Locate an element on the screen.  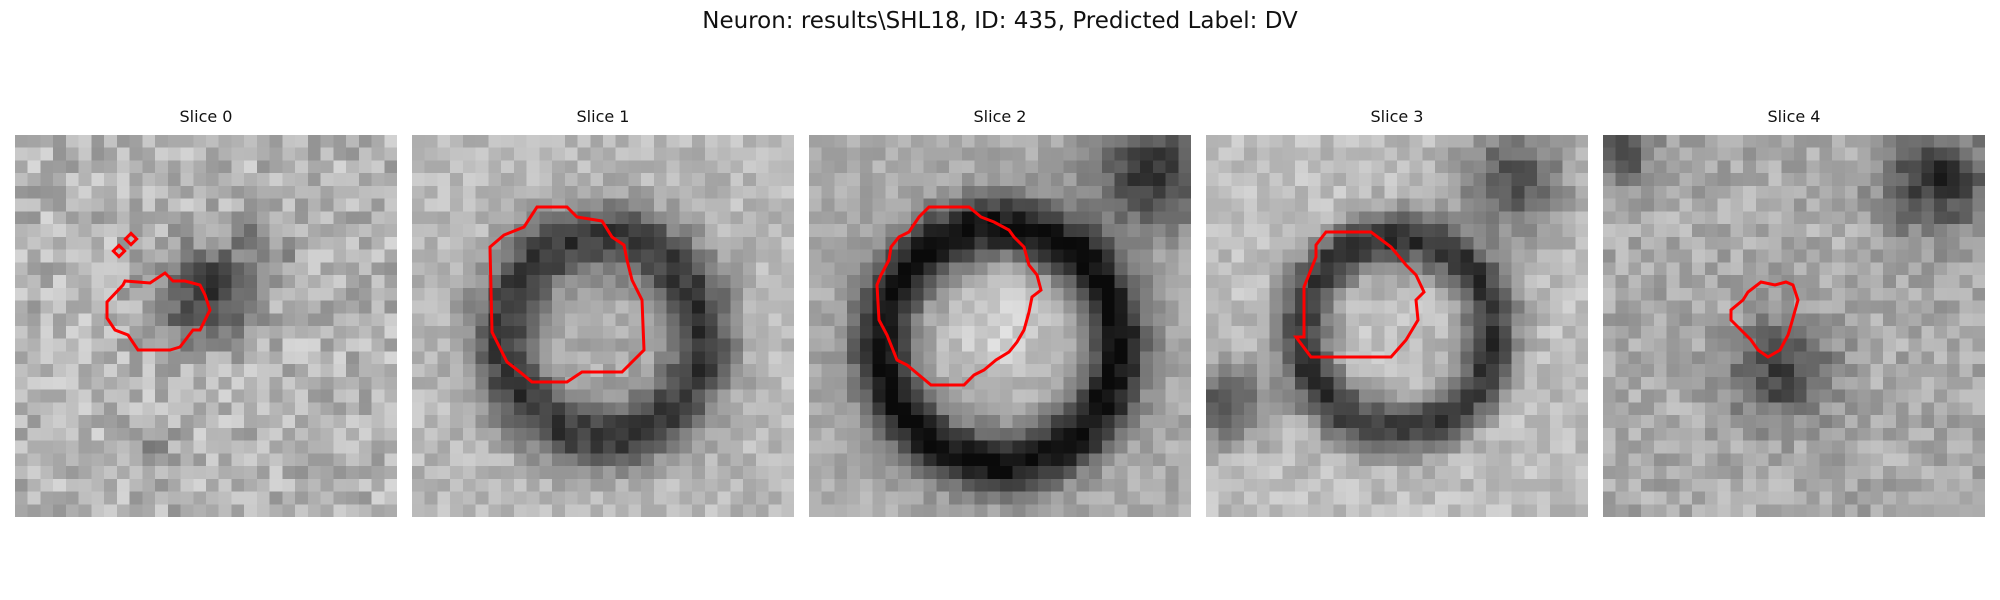
slice-panel-4: Slice 4 is located at coordinates (1794, 312).